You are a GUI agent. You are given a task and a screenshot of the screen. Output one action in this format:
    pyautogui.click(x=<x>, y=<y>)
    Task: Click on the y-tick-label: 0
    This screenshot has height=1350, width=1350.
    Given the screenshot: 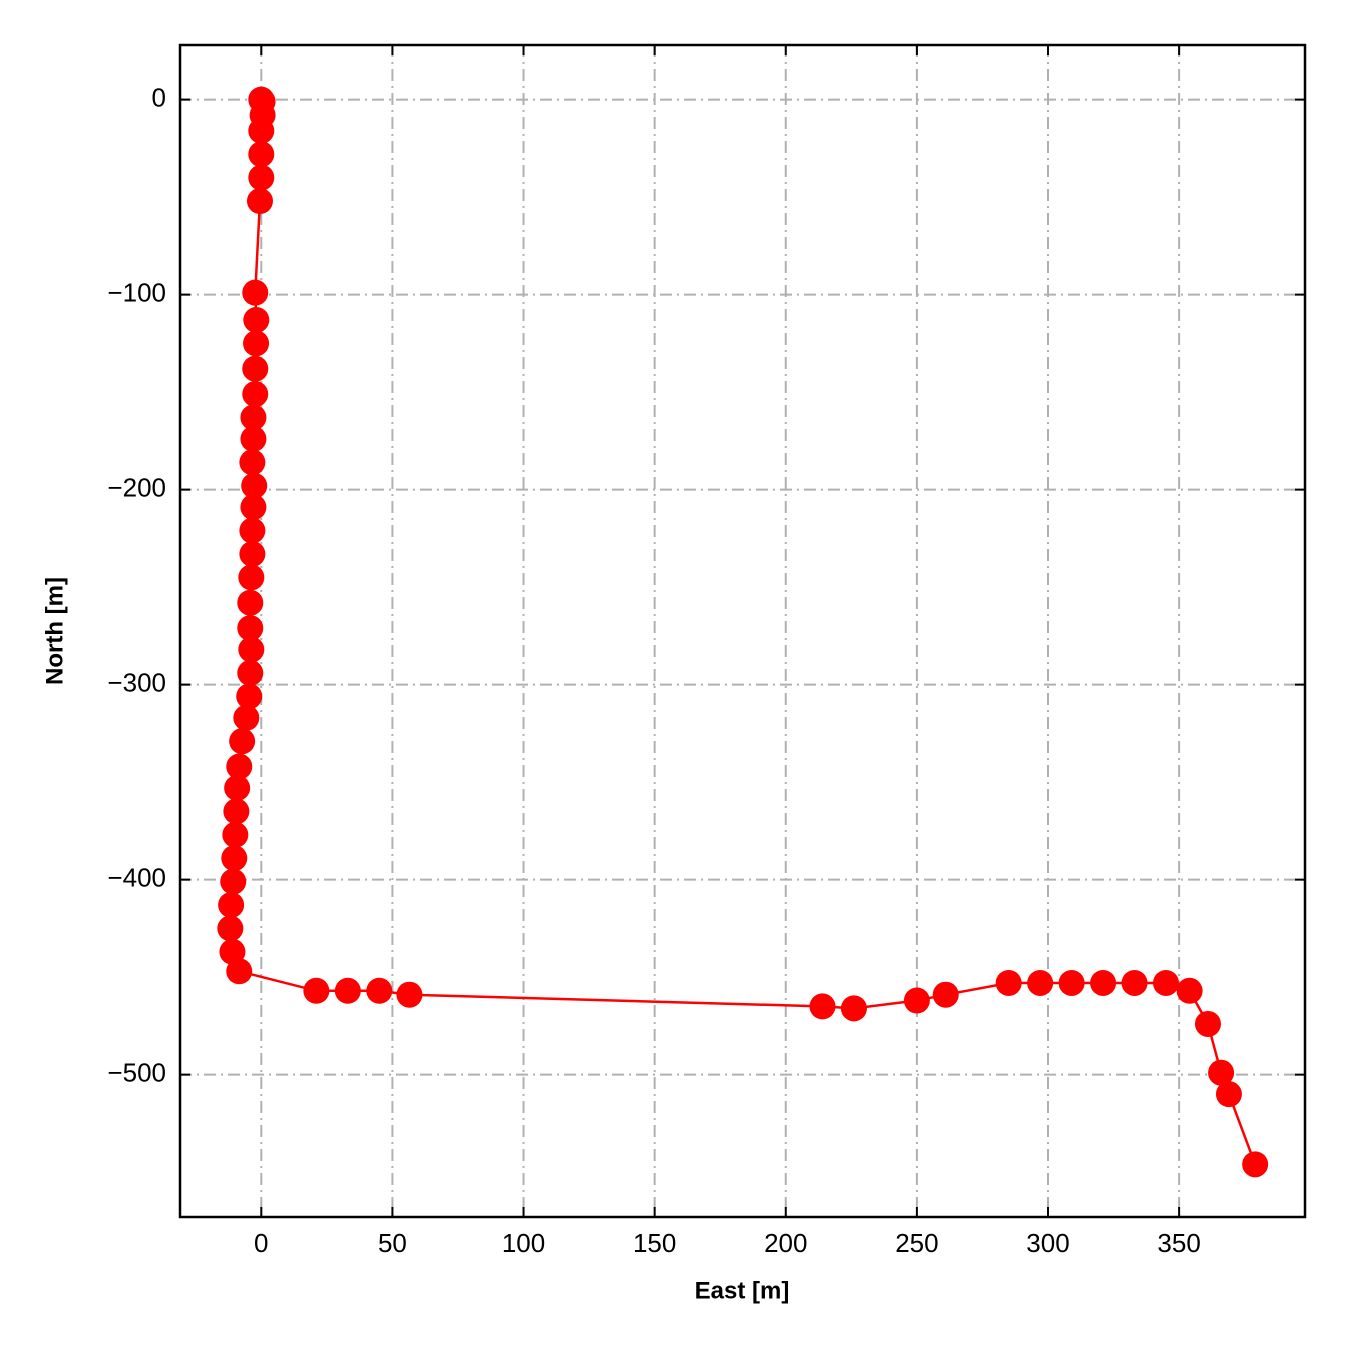 What is the action you would take?
    pyautogui.click(x=159, y=97)
    